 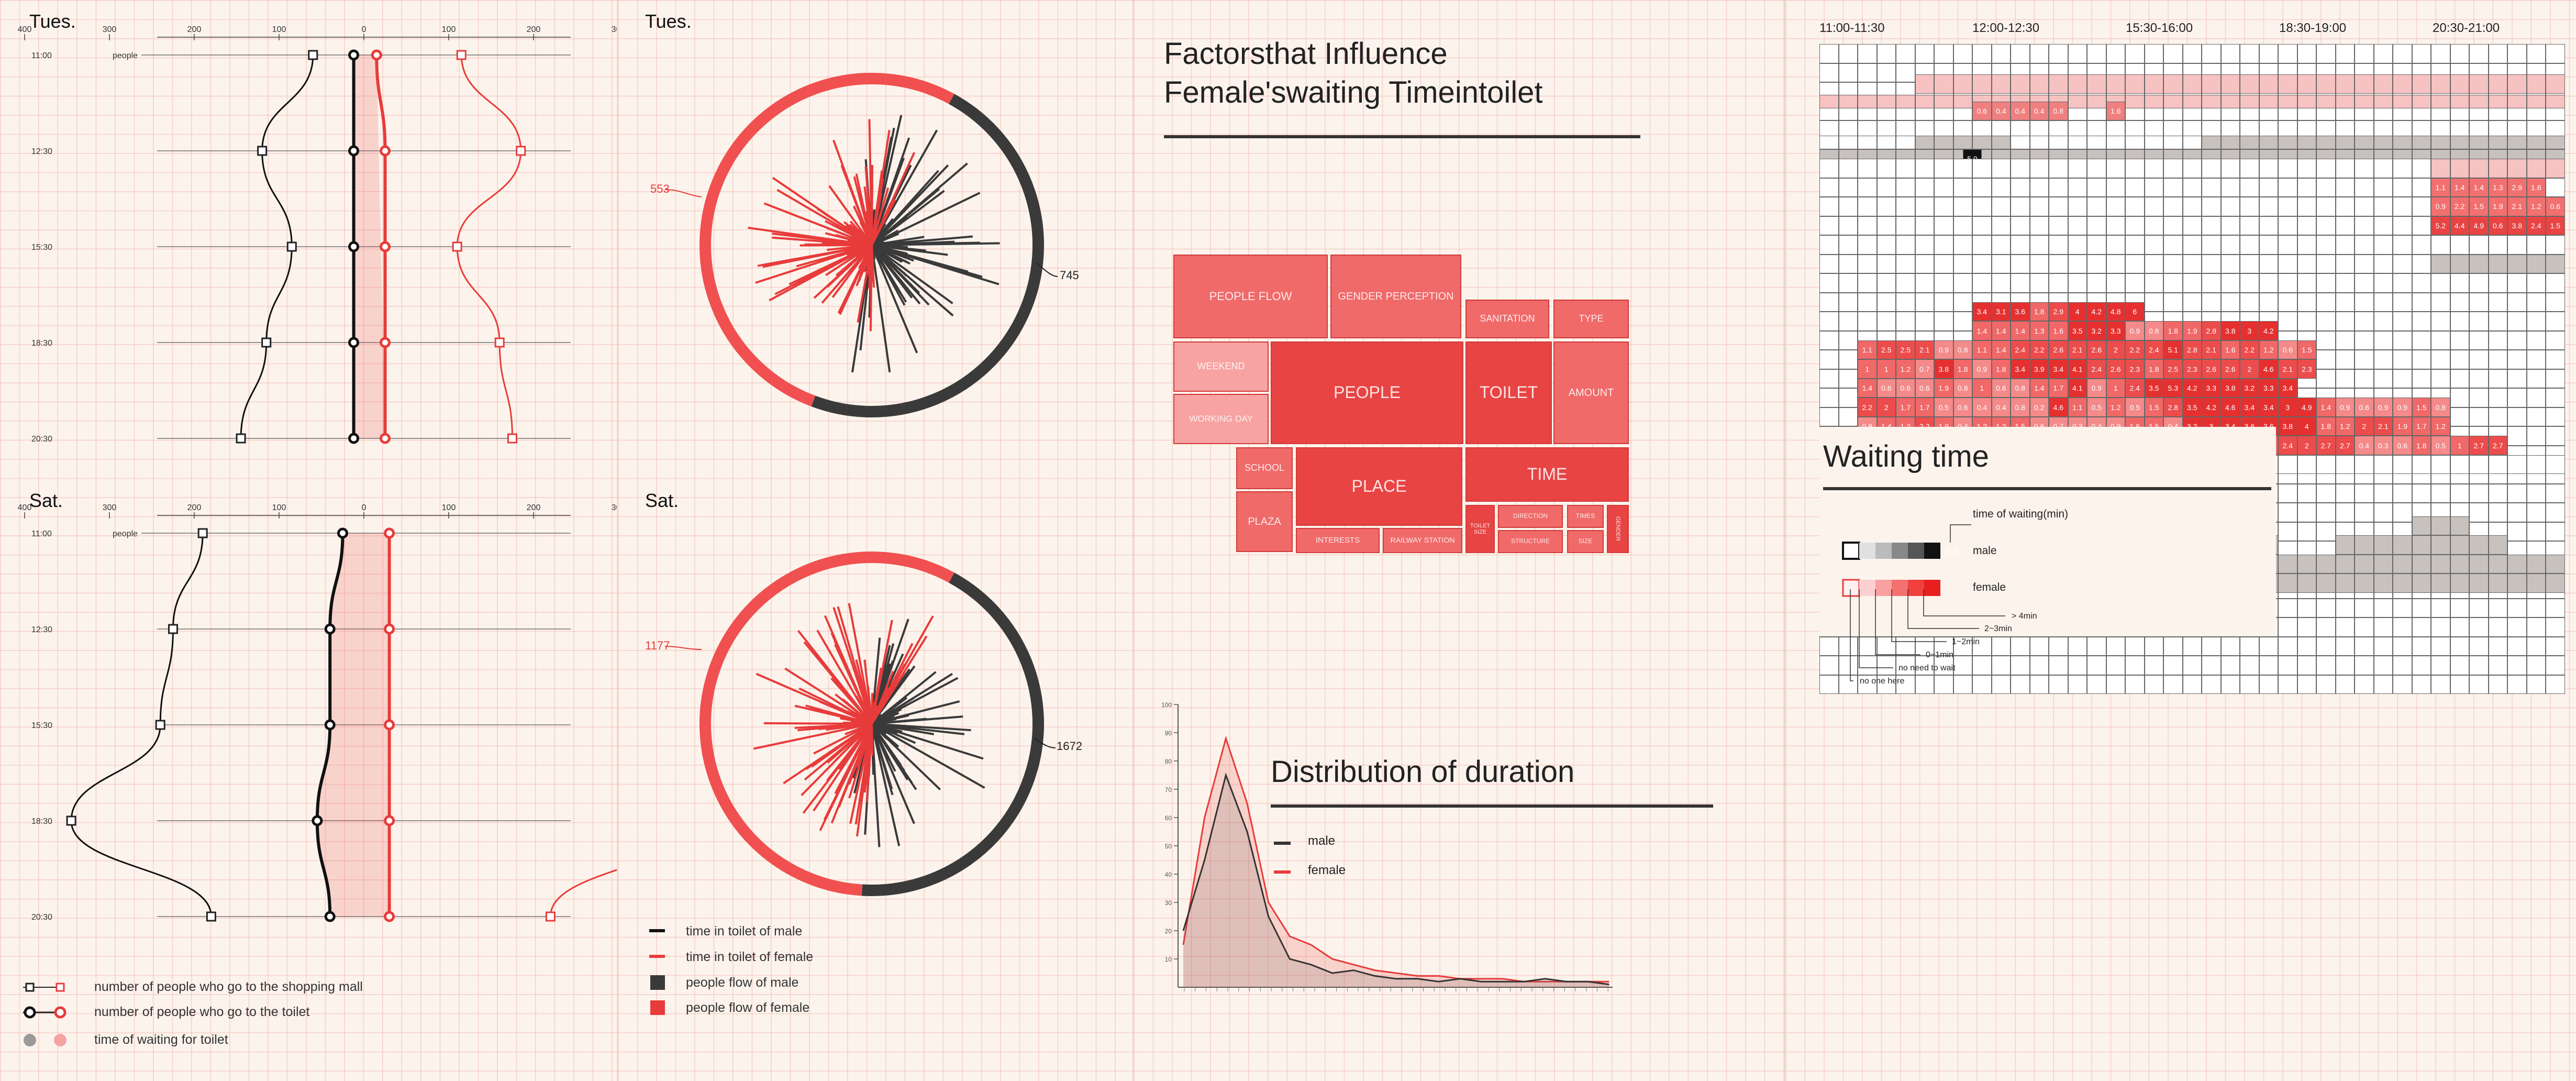 What do you see at coordinates (660, 189) in the screenshot?
I see `tues-female-total: 553` at bounding box center [660, 189].